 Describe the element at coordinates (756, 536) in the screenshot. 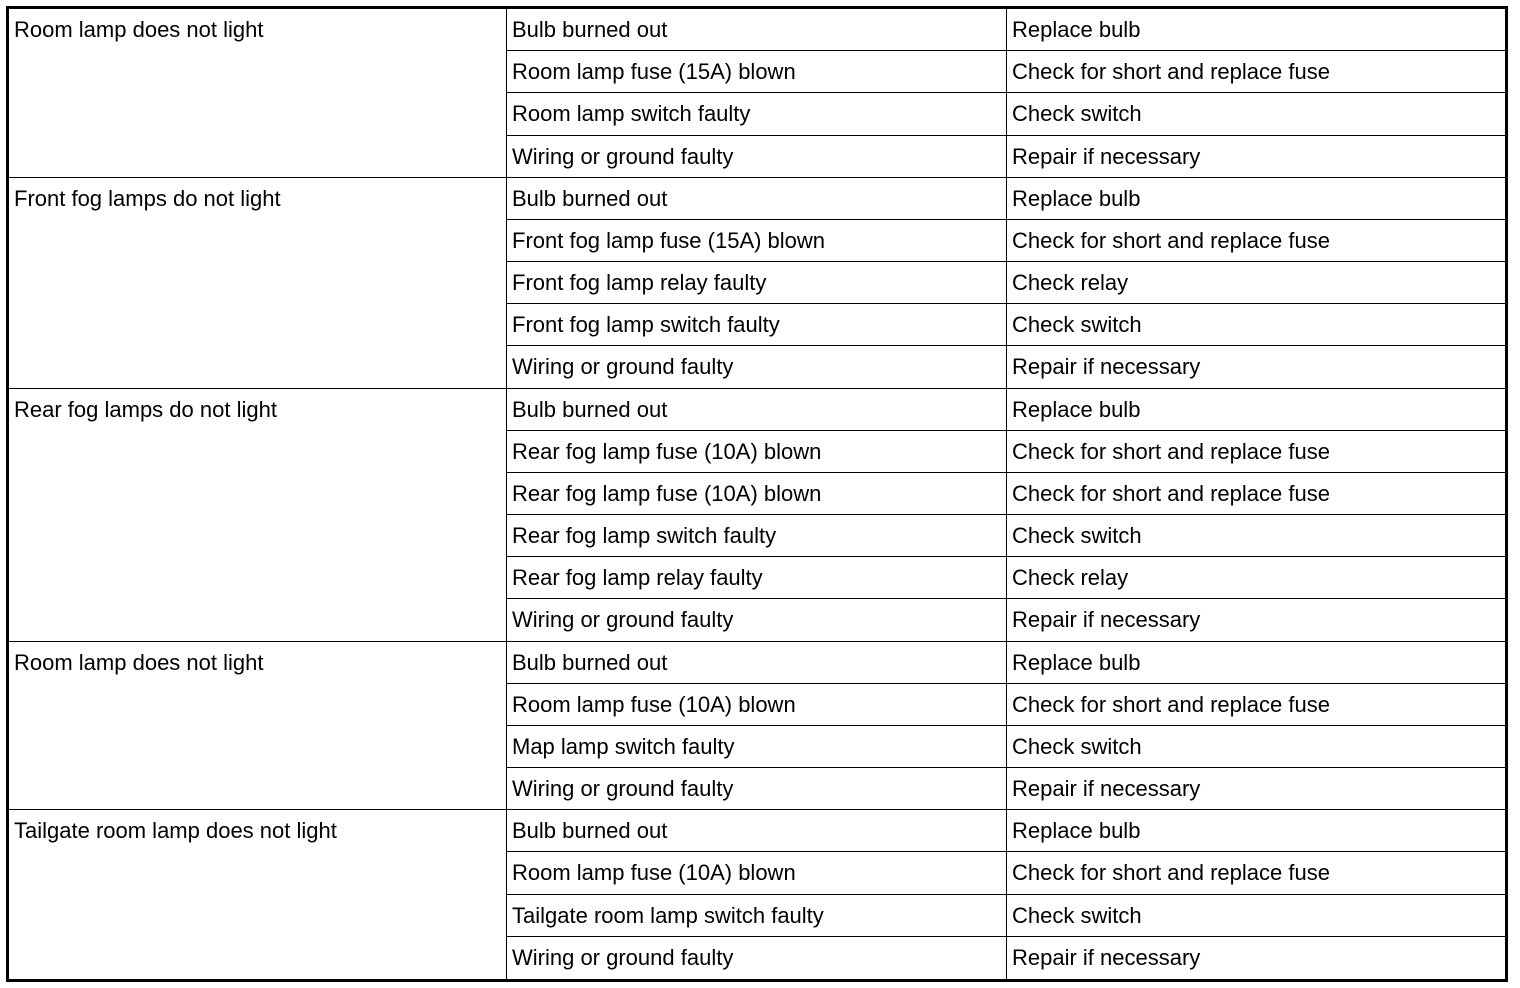

I see `cause-cell: Rear fog lamp switch faulty` at that location.